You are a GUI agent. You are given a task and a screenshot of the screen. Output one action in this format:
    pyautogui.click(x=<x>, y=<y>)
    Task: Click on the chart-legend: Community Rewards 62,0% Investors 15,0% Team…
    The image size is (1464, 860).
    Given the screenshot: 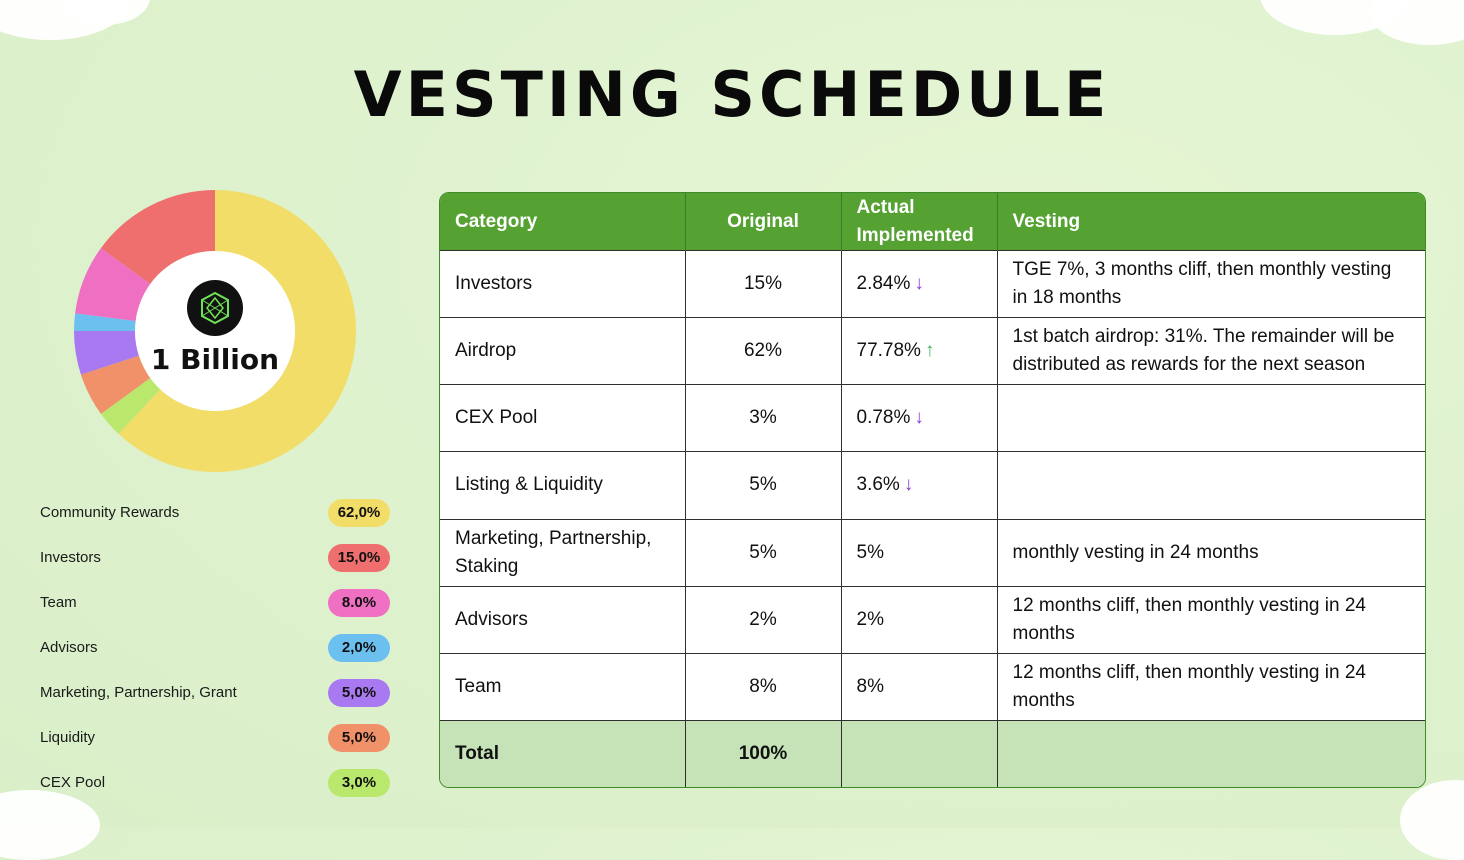 What is the action you would take?
    pyautogui.click(x=215, y=647)
    